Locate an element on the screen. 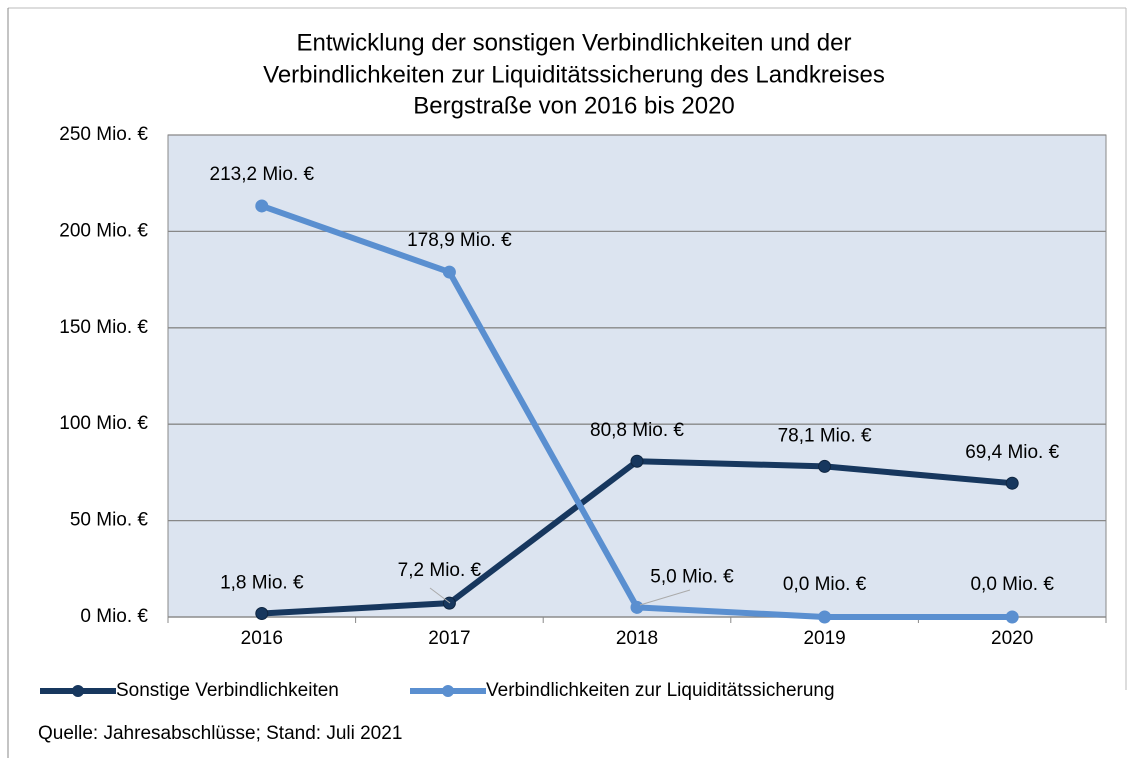 The height and width of the screenshot is (758, 1134). y-tick-label: 50 Mio. € is located at coordinates (109, 520).